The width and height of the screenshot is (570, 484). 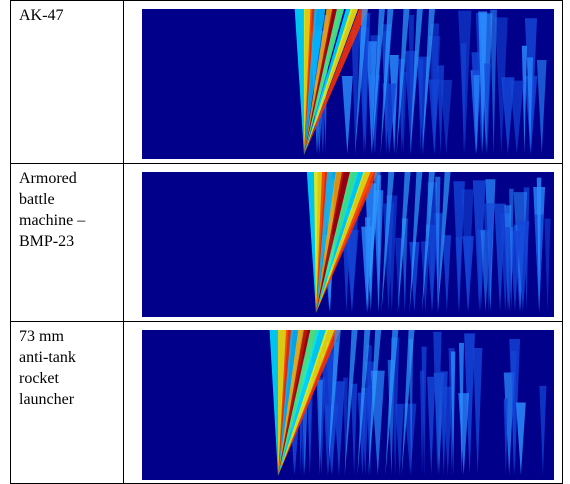 What do you see at coordinates (52, 210) in the screenshot?
I see `cell-text: Armored battle machine – BMP-23` at bounding box center [52, 210].